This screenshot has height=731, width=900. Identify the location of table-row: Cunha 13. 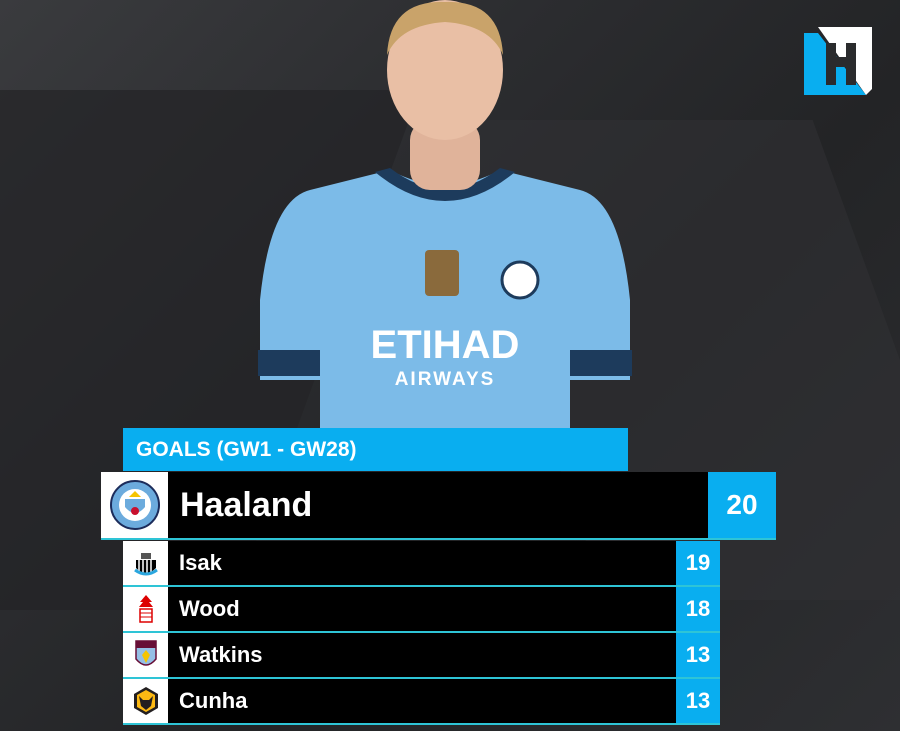
(421, 702).